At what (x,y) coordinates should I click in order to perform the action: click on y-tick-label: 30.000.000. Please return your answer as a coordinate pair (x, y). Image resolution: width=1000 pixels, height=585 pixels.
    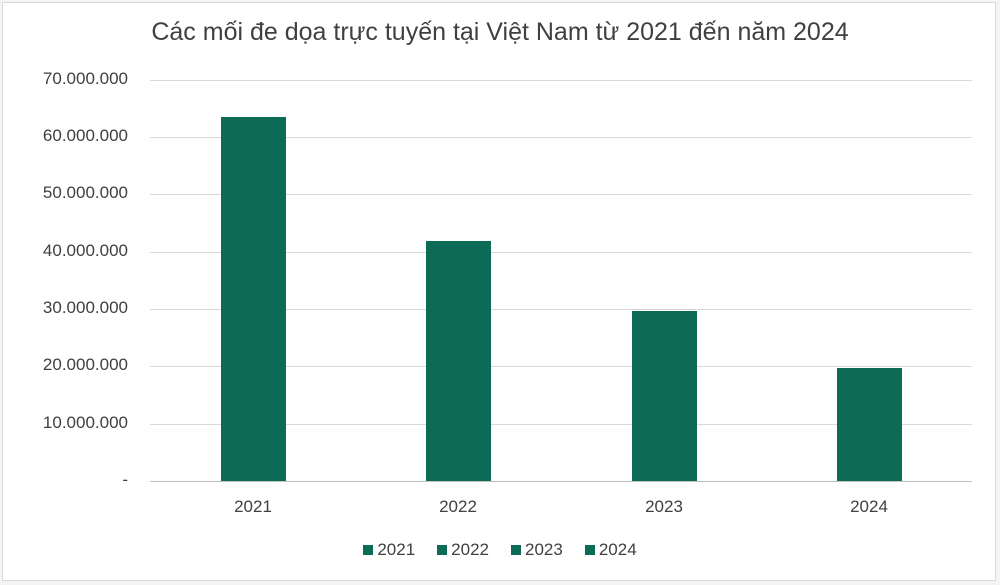
    Looking at the image, I should click on (85, 307).